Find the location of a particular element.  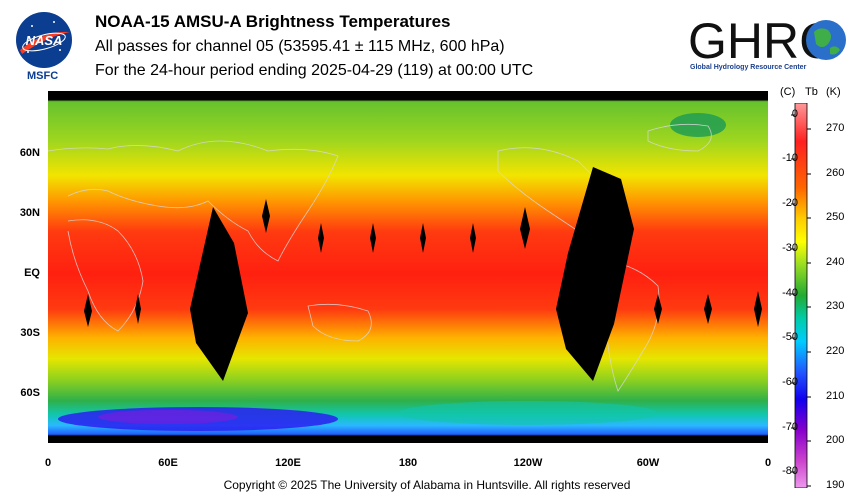

lon-label-120w: 120W is located at coordinates (528, 463).